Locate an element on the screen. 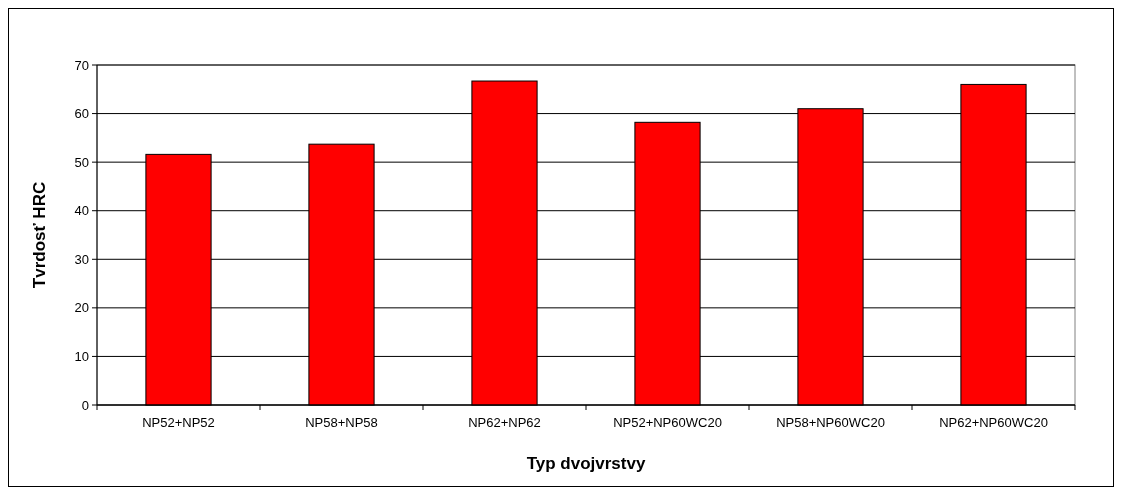 The width and height of the screenshot is (1122, 495). x-tick-label: NP62+NP62 is located at coordinates (504, 422).